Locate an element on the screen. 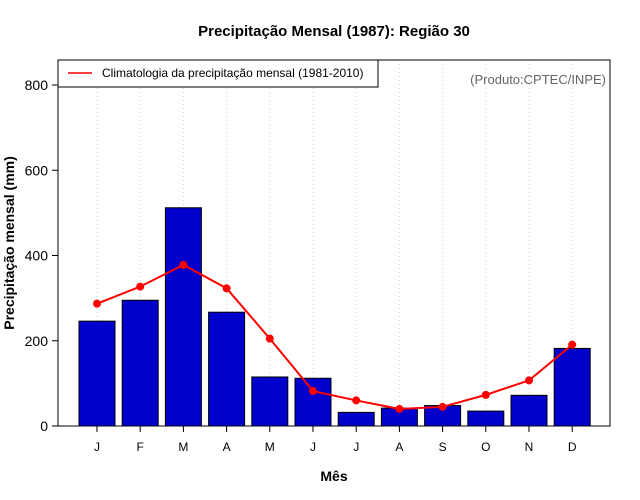 The height and width of the screenshot is (500, 640). x-tick-label: N is located at coordinates (529, 447).